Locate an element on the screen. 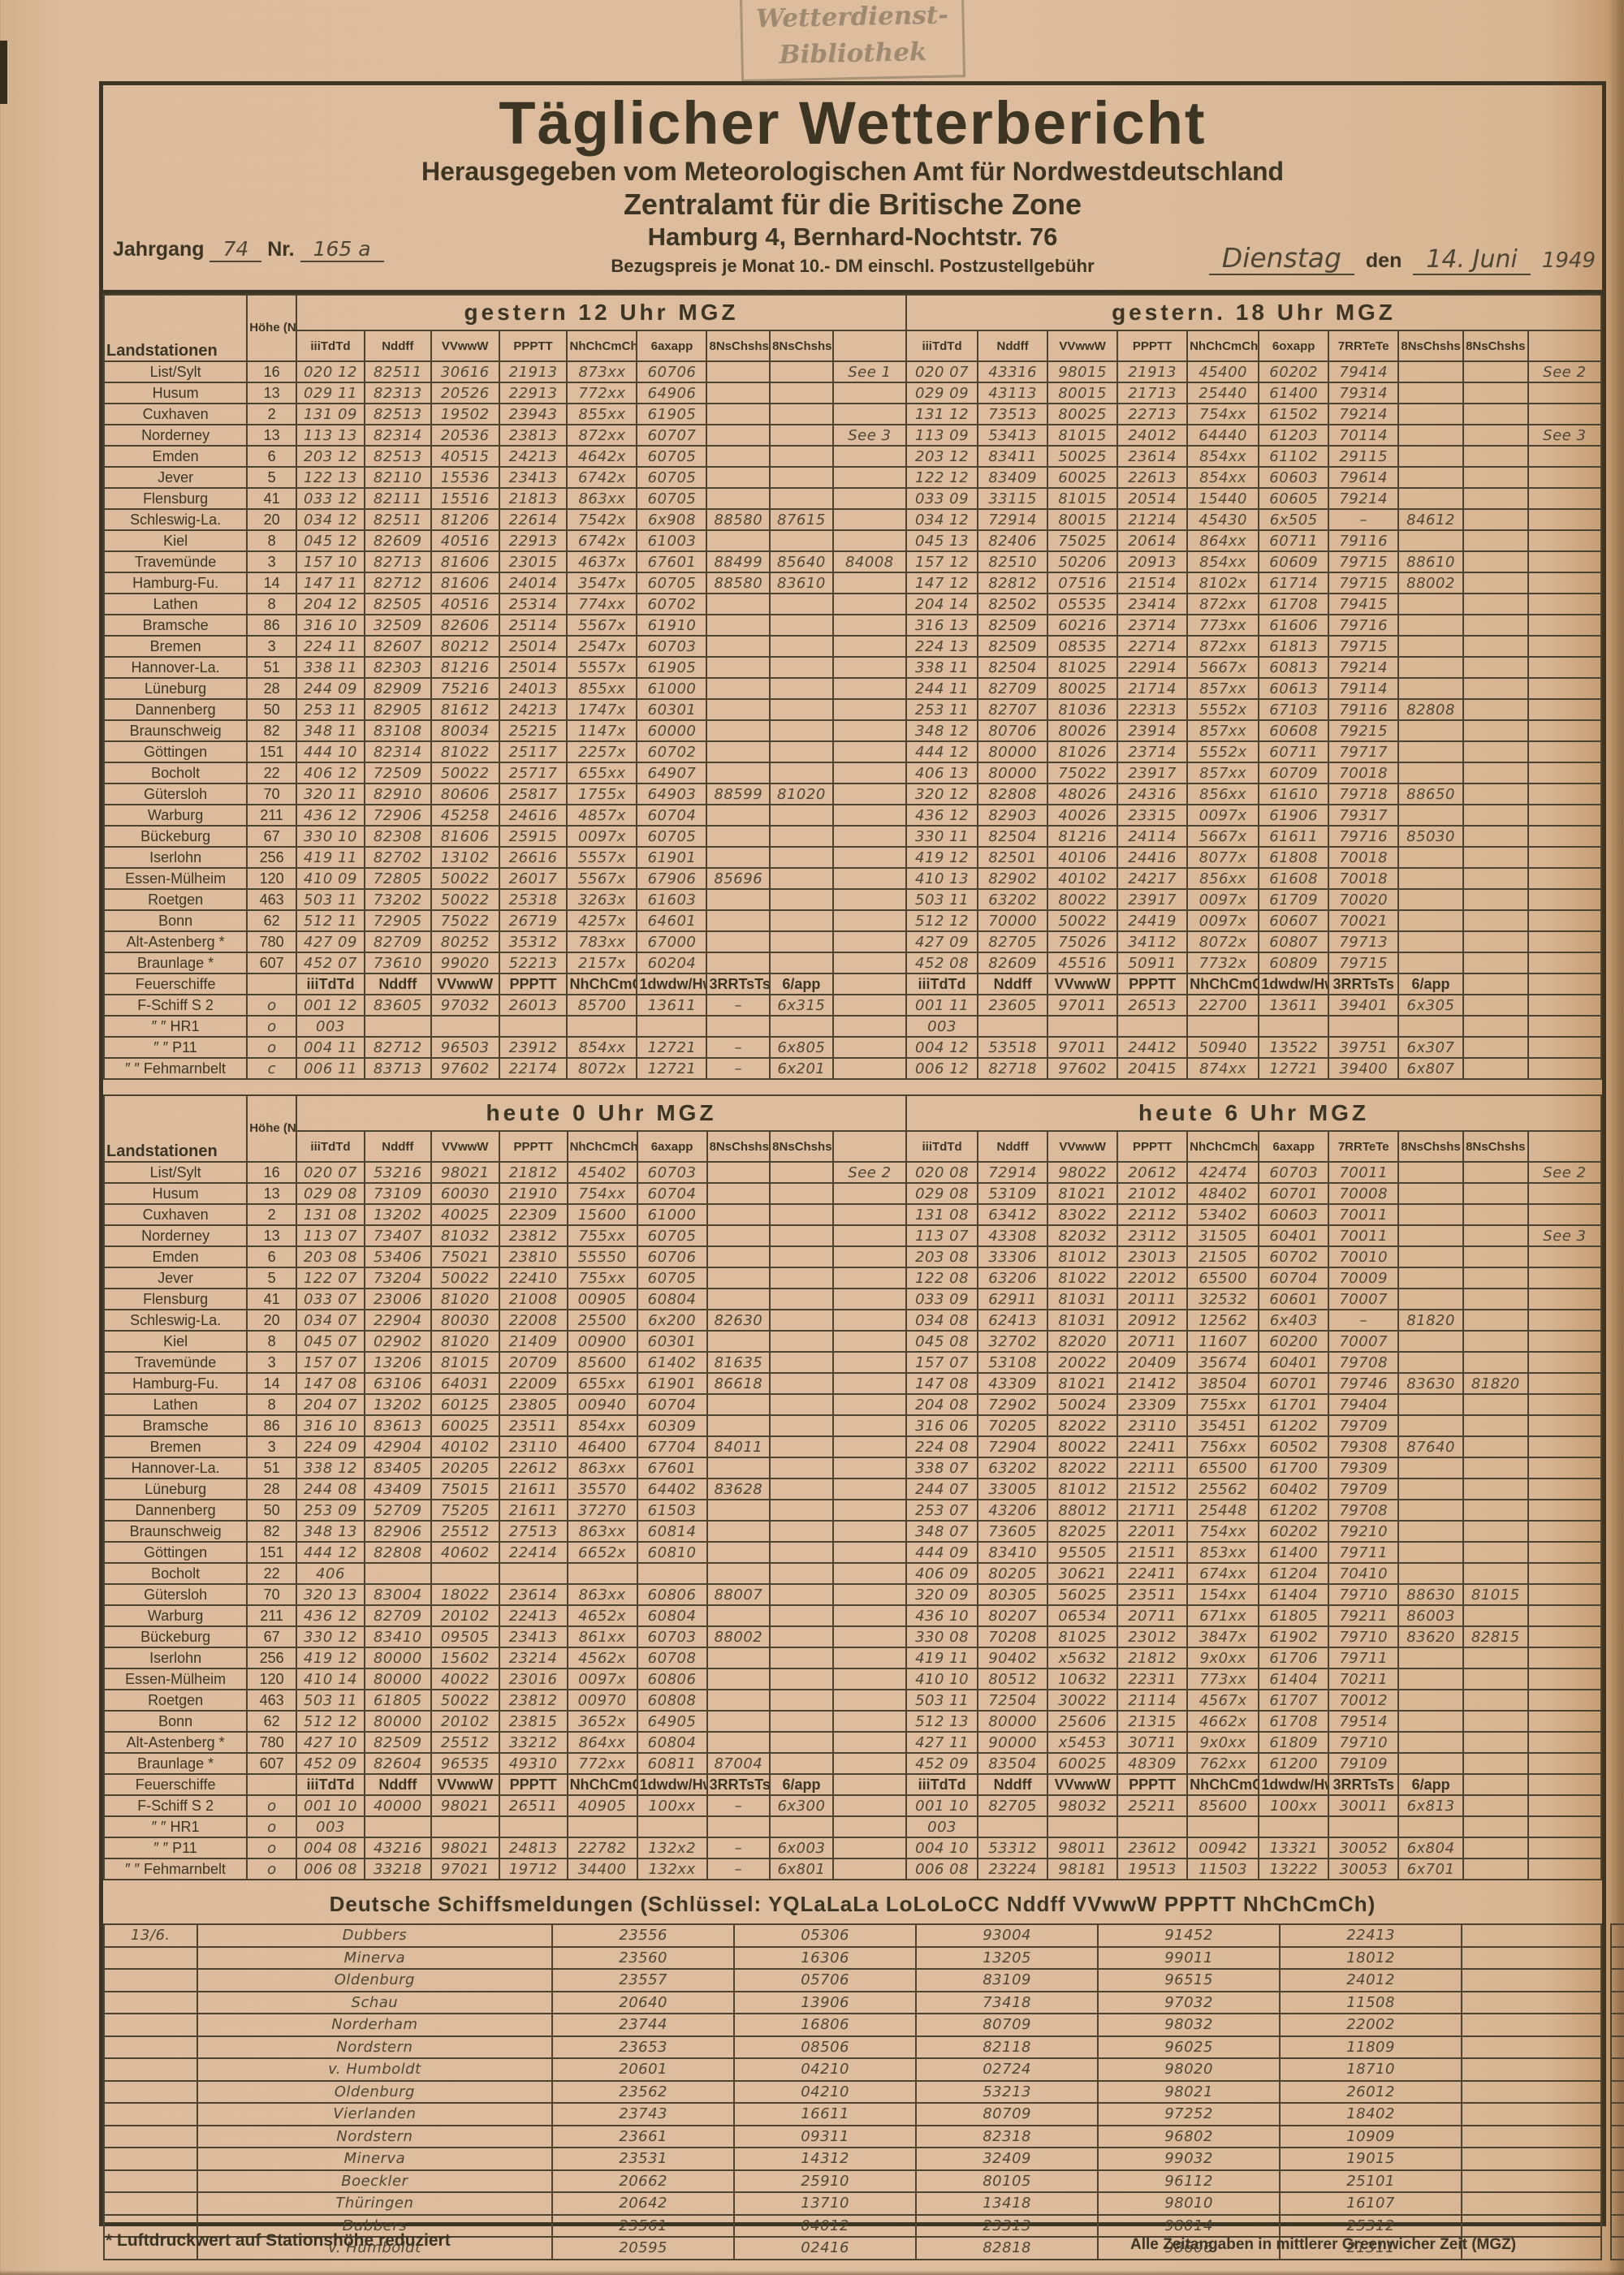 Image resolution: width=1624 pixels, height=2275 pixels. obs-value: 25117 is located at coordinates (533, 751).